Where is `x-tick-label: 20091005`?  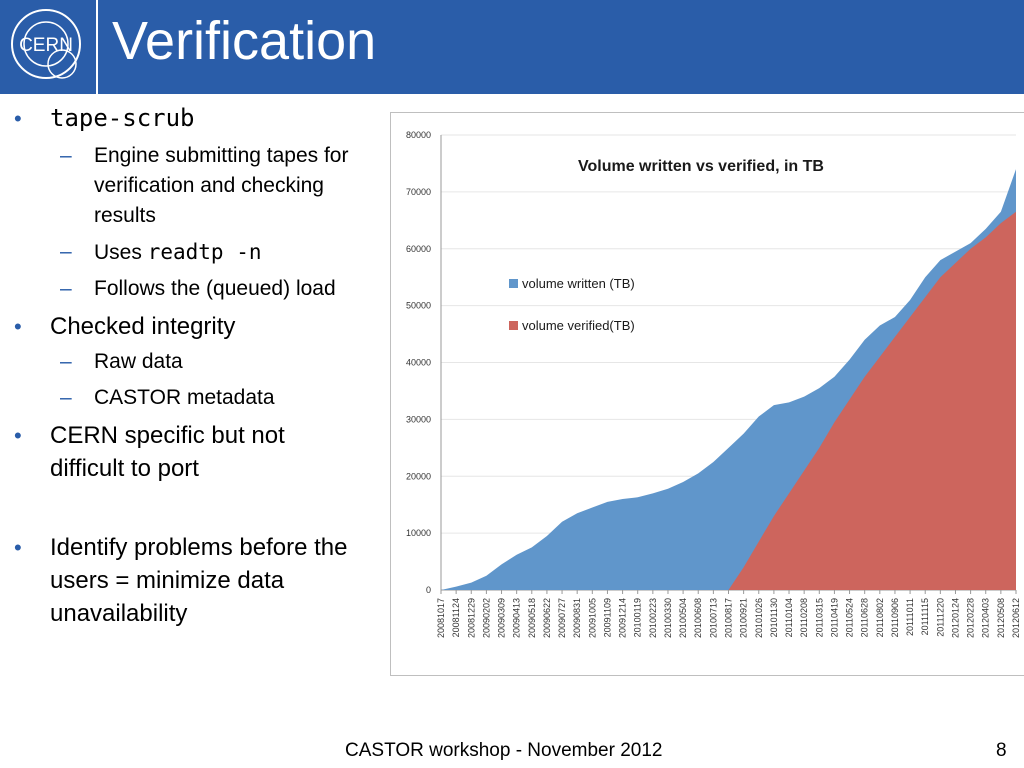
x-tick-label: 20091005 is located at coordinates (592, 618).